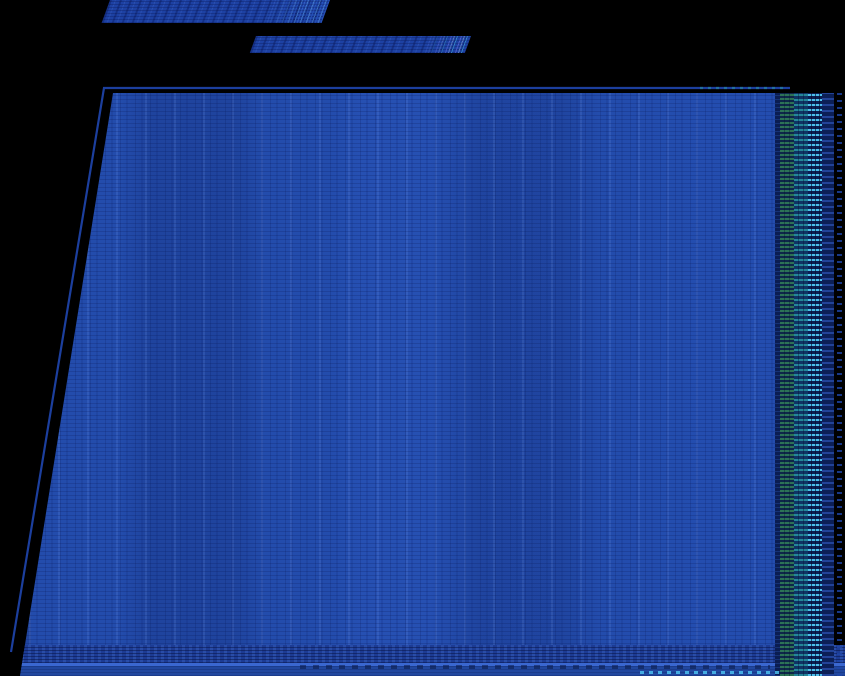  What do you see at coordinates (432, 671) in the screenshot?
I see `status-lower-band` at bounding box center [432, 671].